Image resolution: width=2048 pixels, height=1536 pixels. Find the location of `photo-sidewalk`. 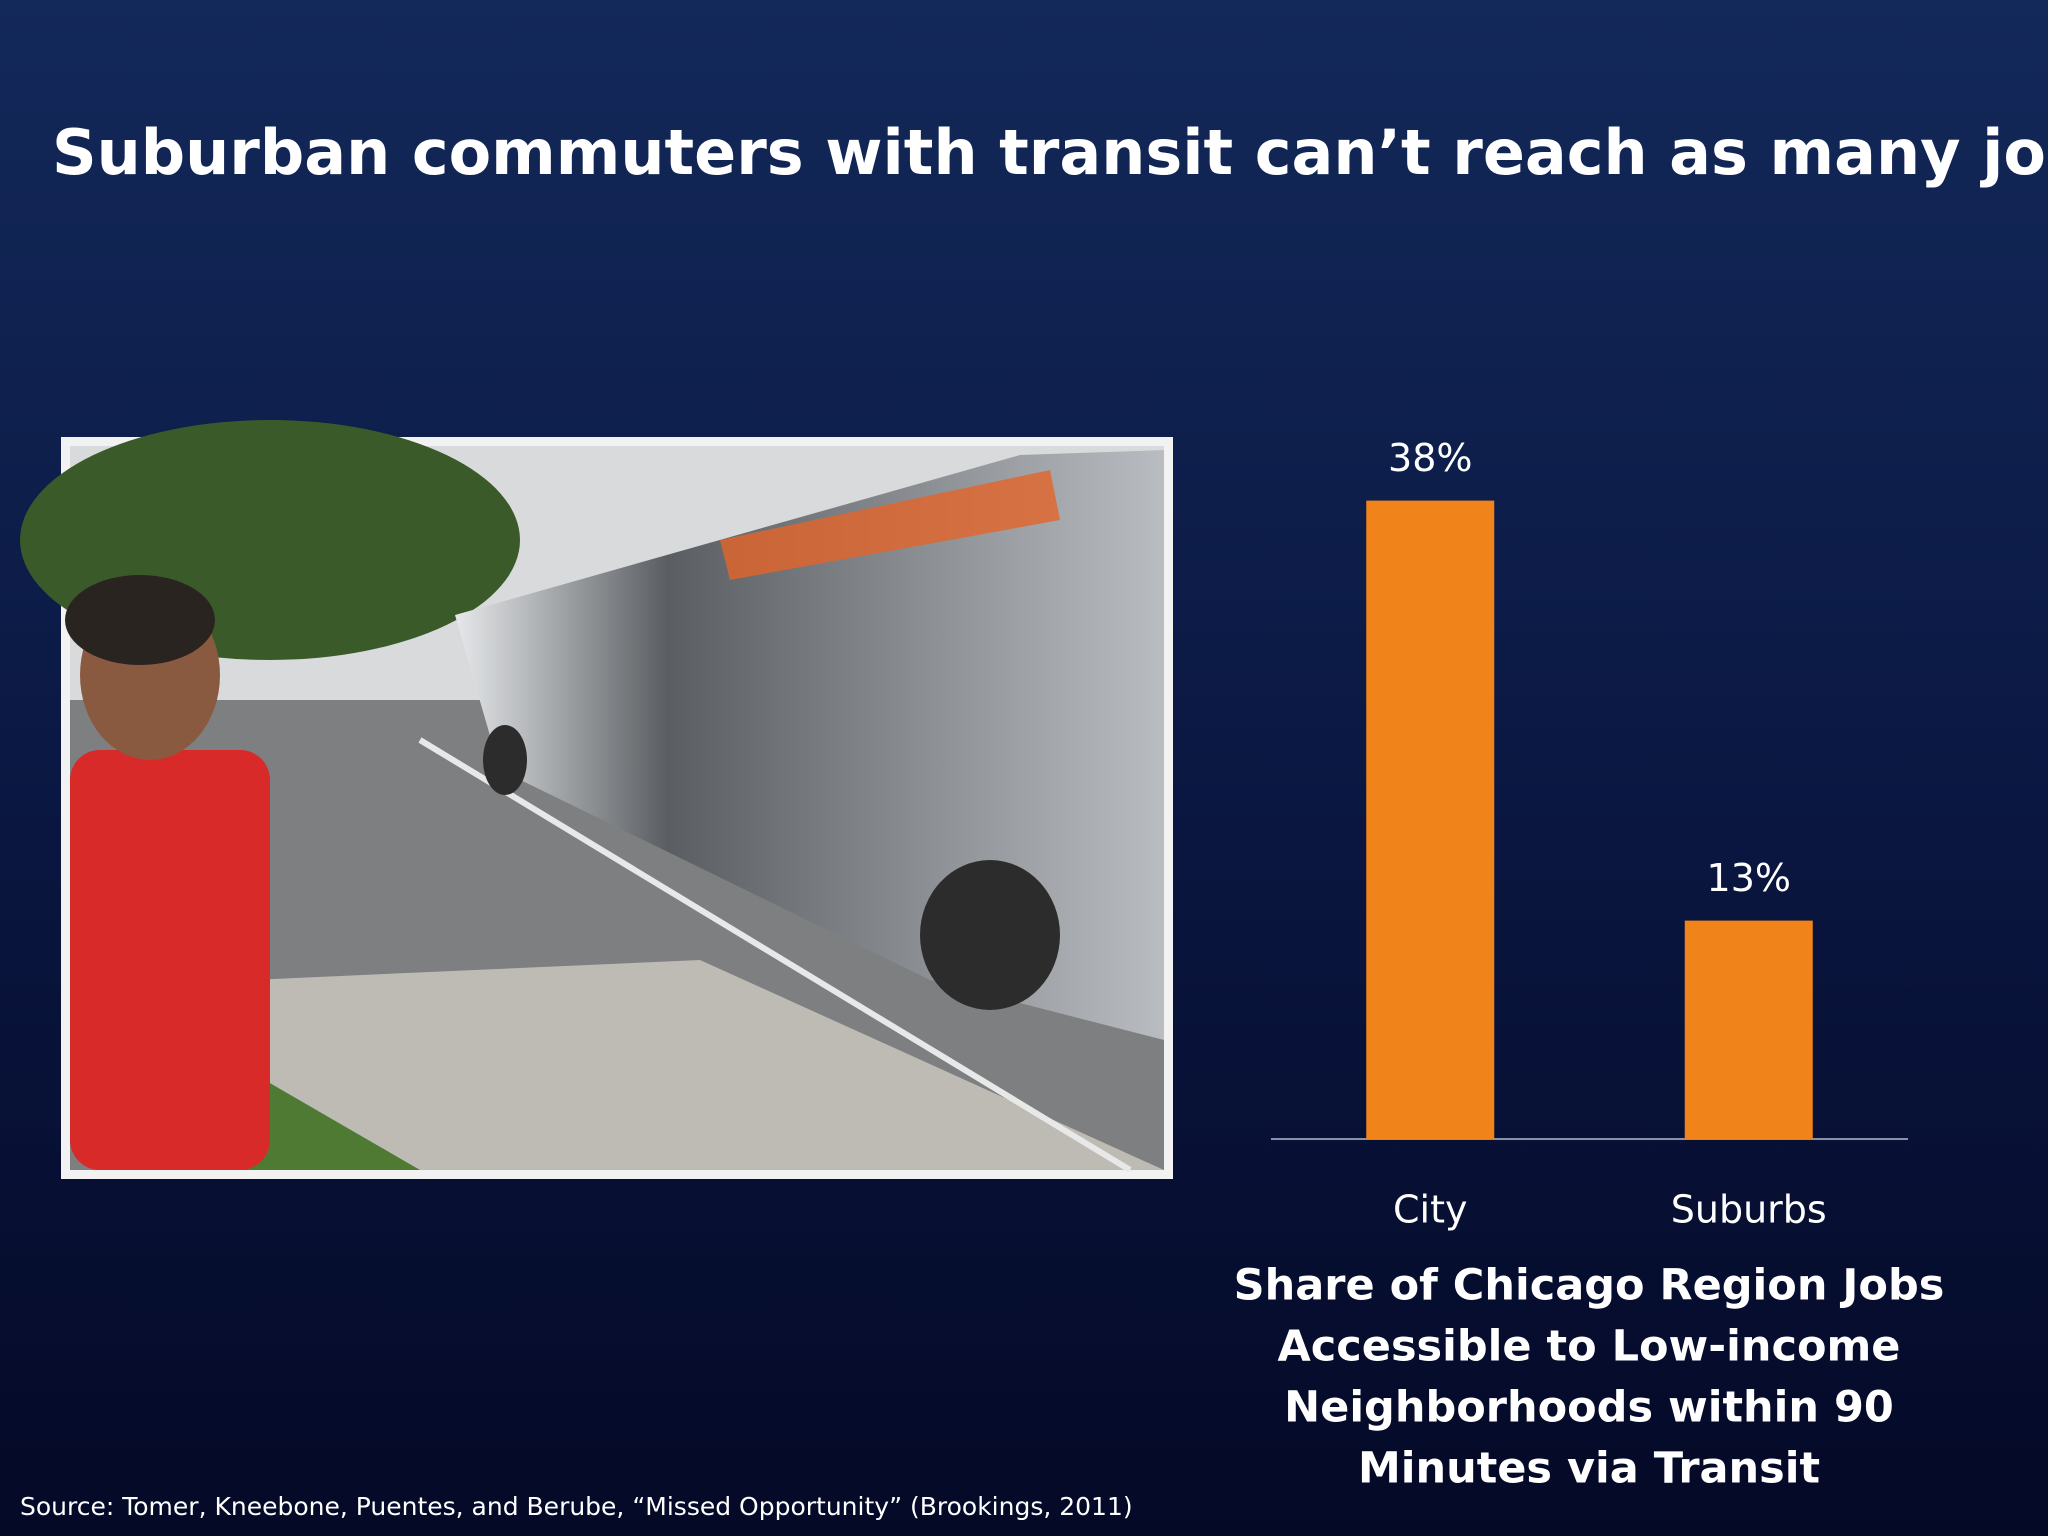

photo-sidewalk is located at coordinates (707, 1065).